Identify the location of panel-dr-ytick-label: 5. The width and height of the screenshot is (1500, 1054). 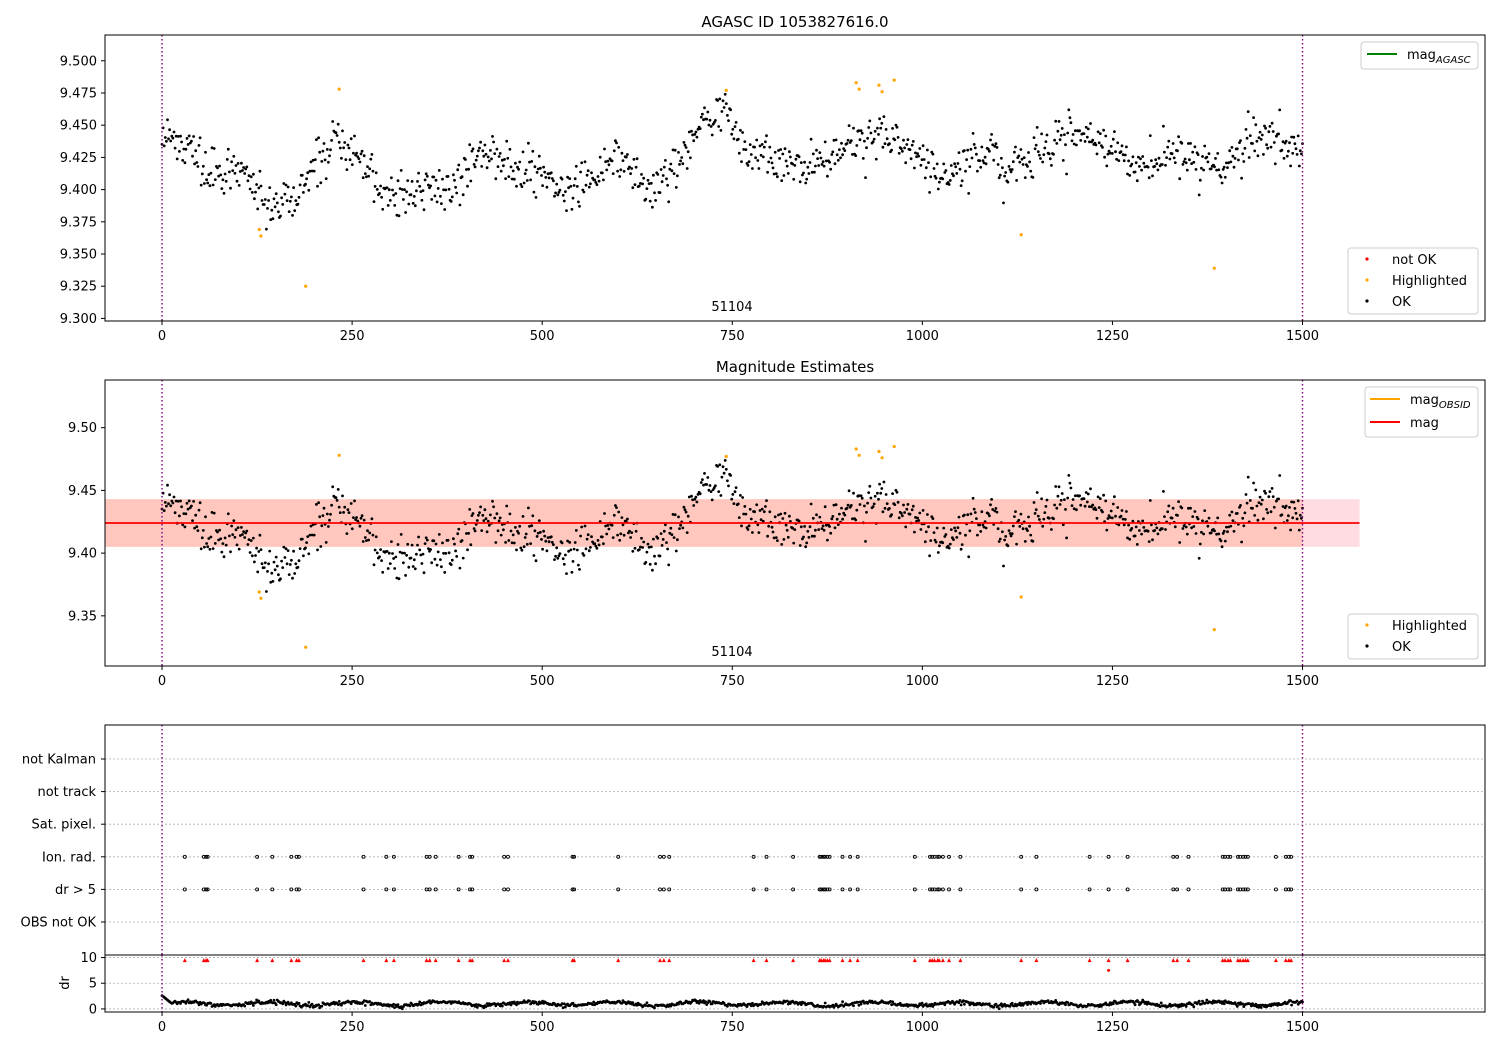
(93, 984).